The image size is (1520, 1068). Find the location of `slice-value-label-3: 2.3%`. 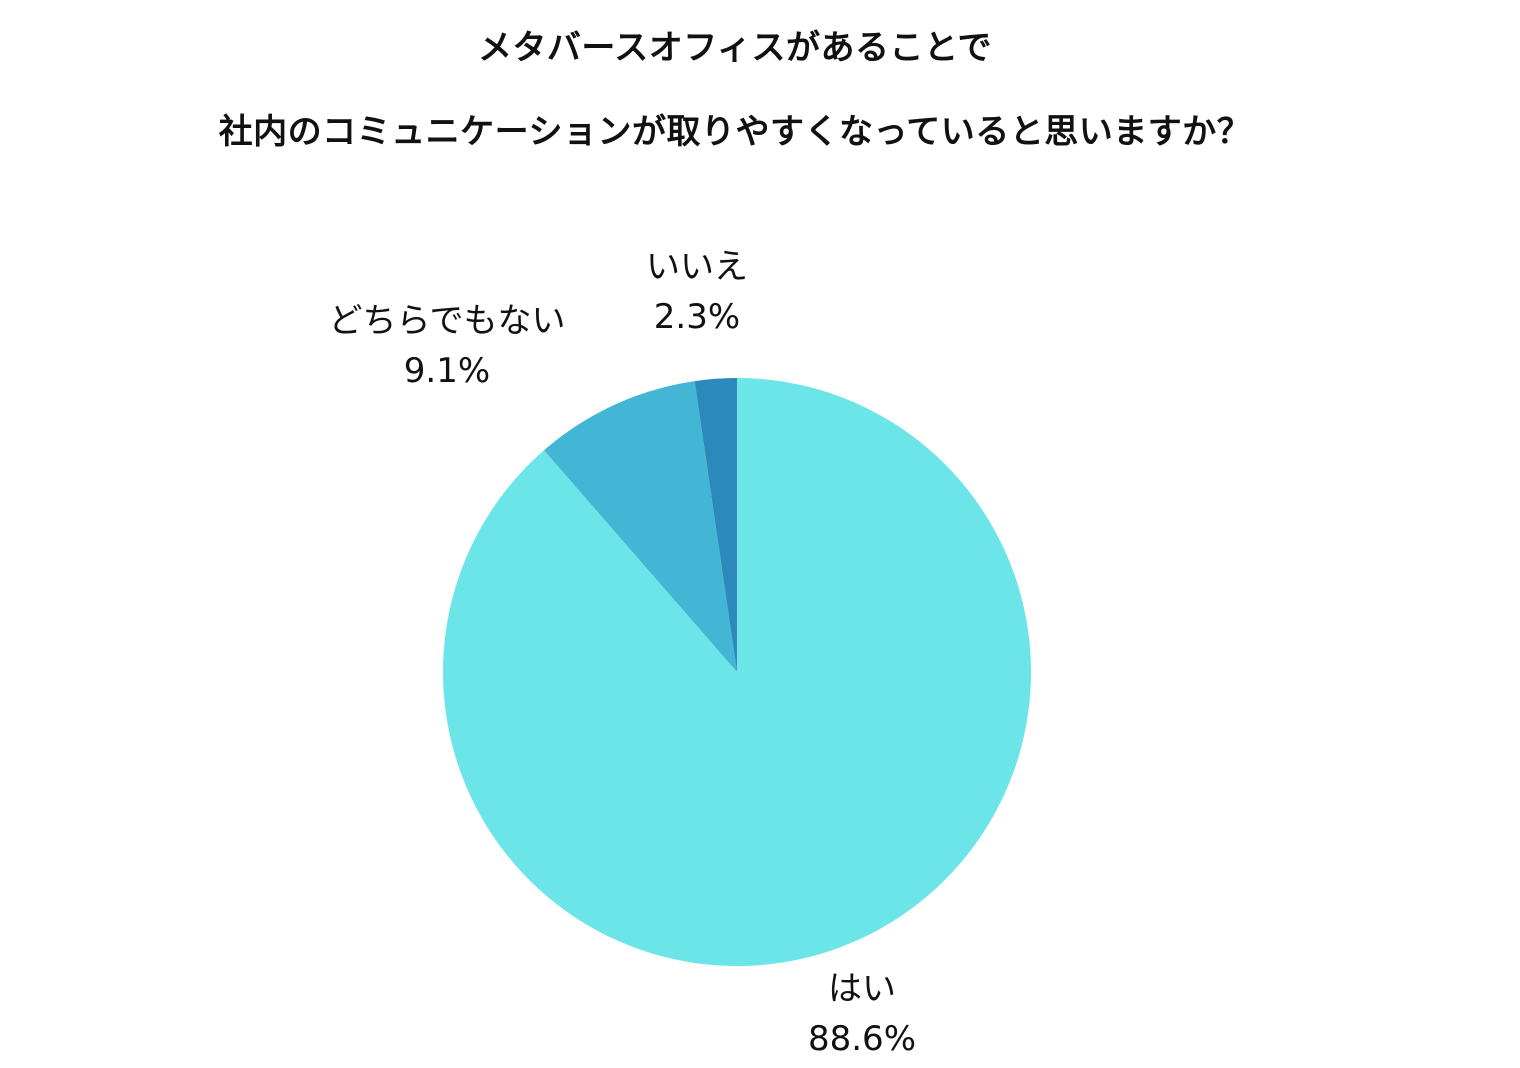

slice-value-label-3: 2.3% is located at coordinates (697, 317).